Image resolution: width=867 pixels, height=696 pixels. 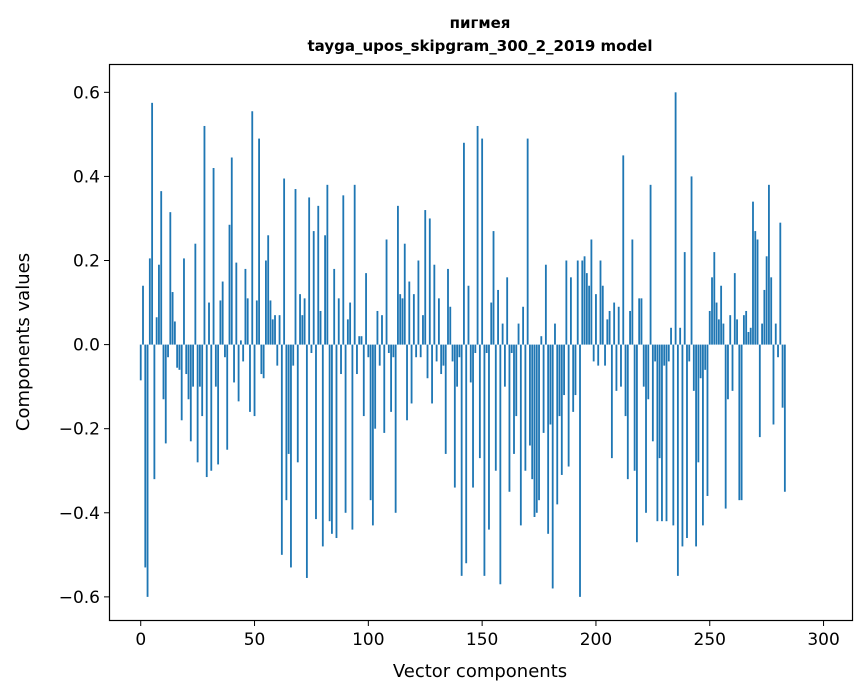 I want to click on y-axis-ticks: −0.6 −0.4 −0.2 0.0 0.2 0.4 0.6, so click(x=84, y=345).